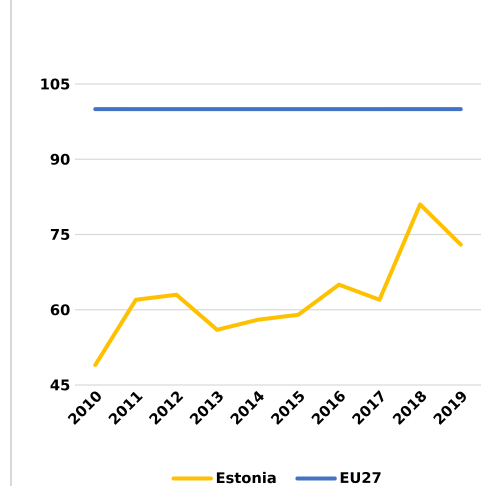 This screenshot has width=491, height=486. I want to click on legend-label: Estonia, so click(246, 478).